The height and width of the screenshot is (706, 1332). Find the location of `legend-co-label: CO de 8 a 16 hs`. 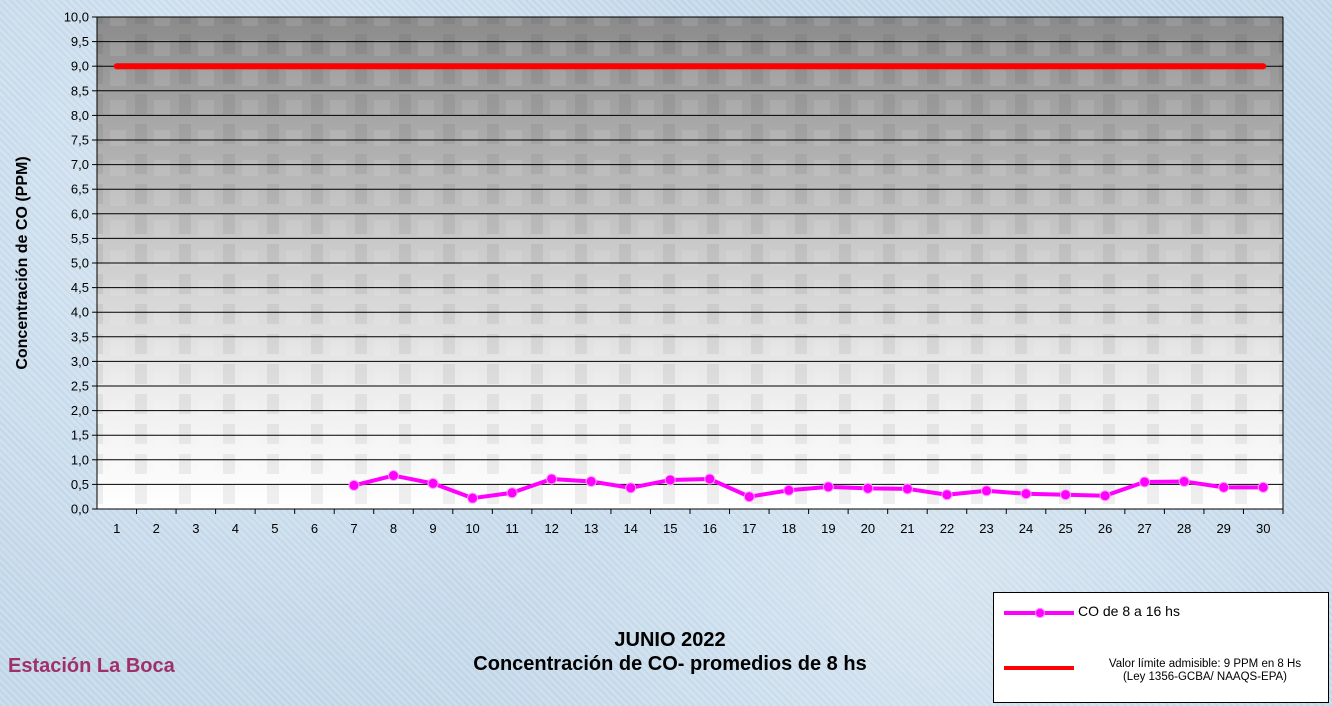

legend-co-label: CO de 8 a 16 hs is located at coordinates (1129, 611).